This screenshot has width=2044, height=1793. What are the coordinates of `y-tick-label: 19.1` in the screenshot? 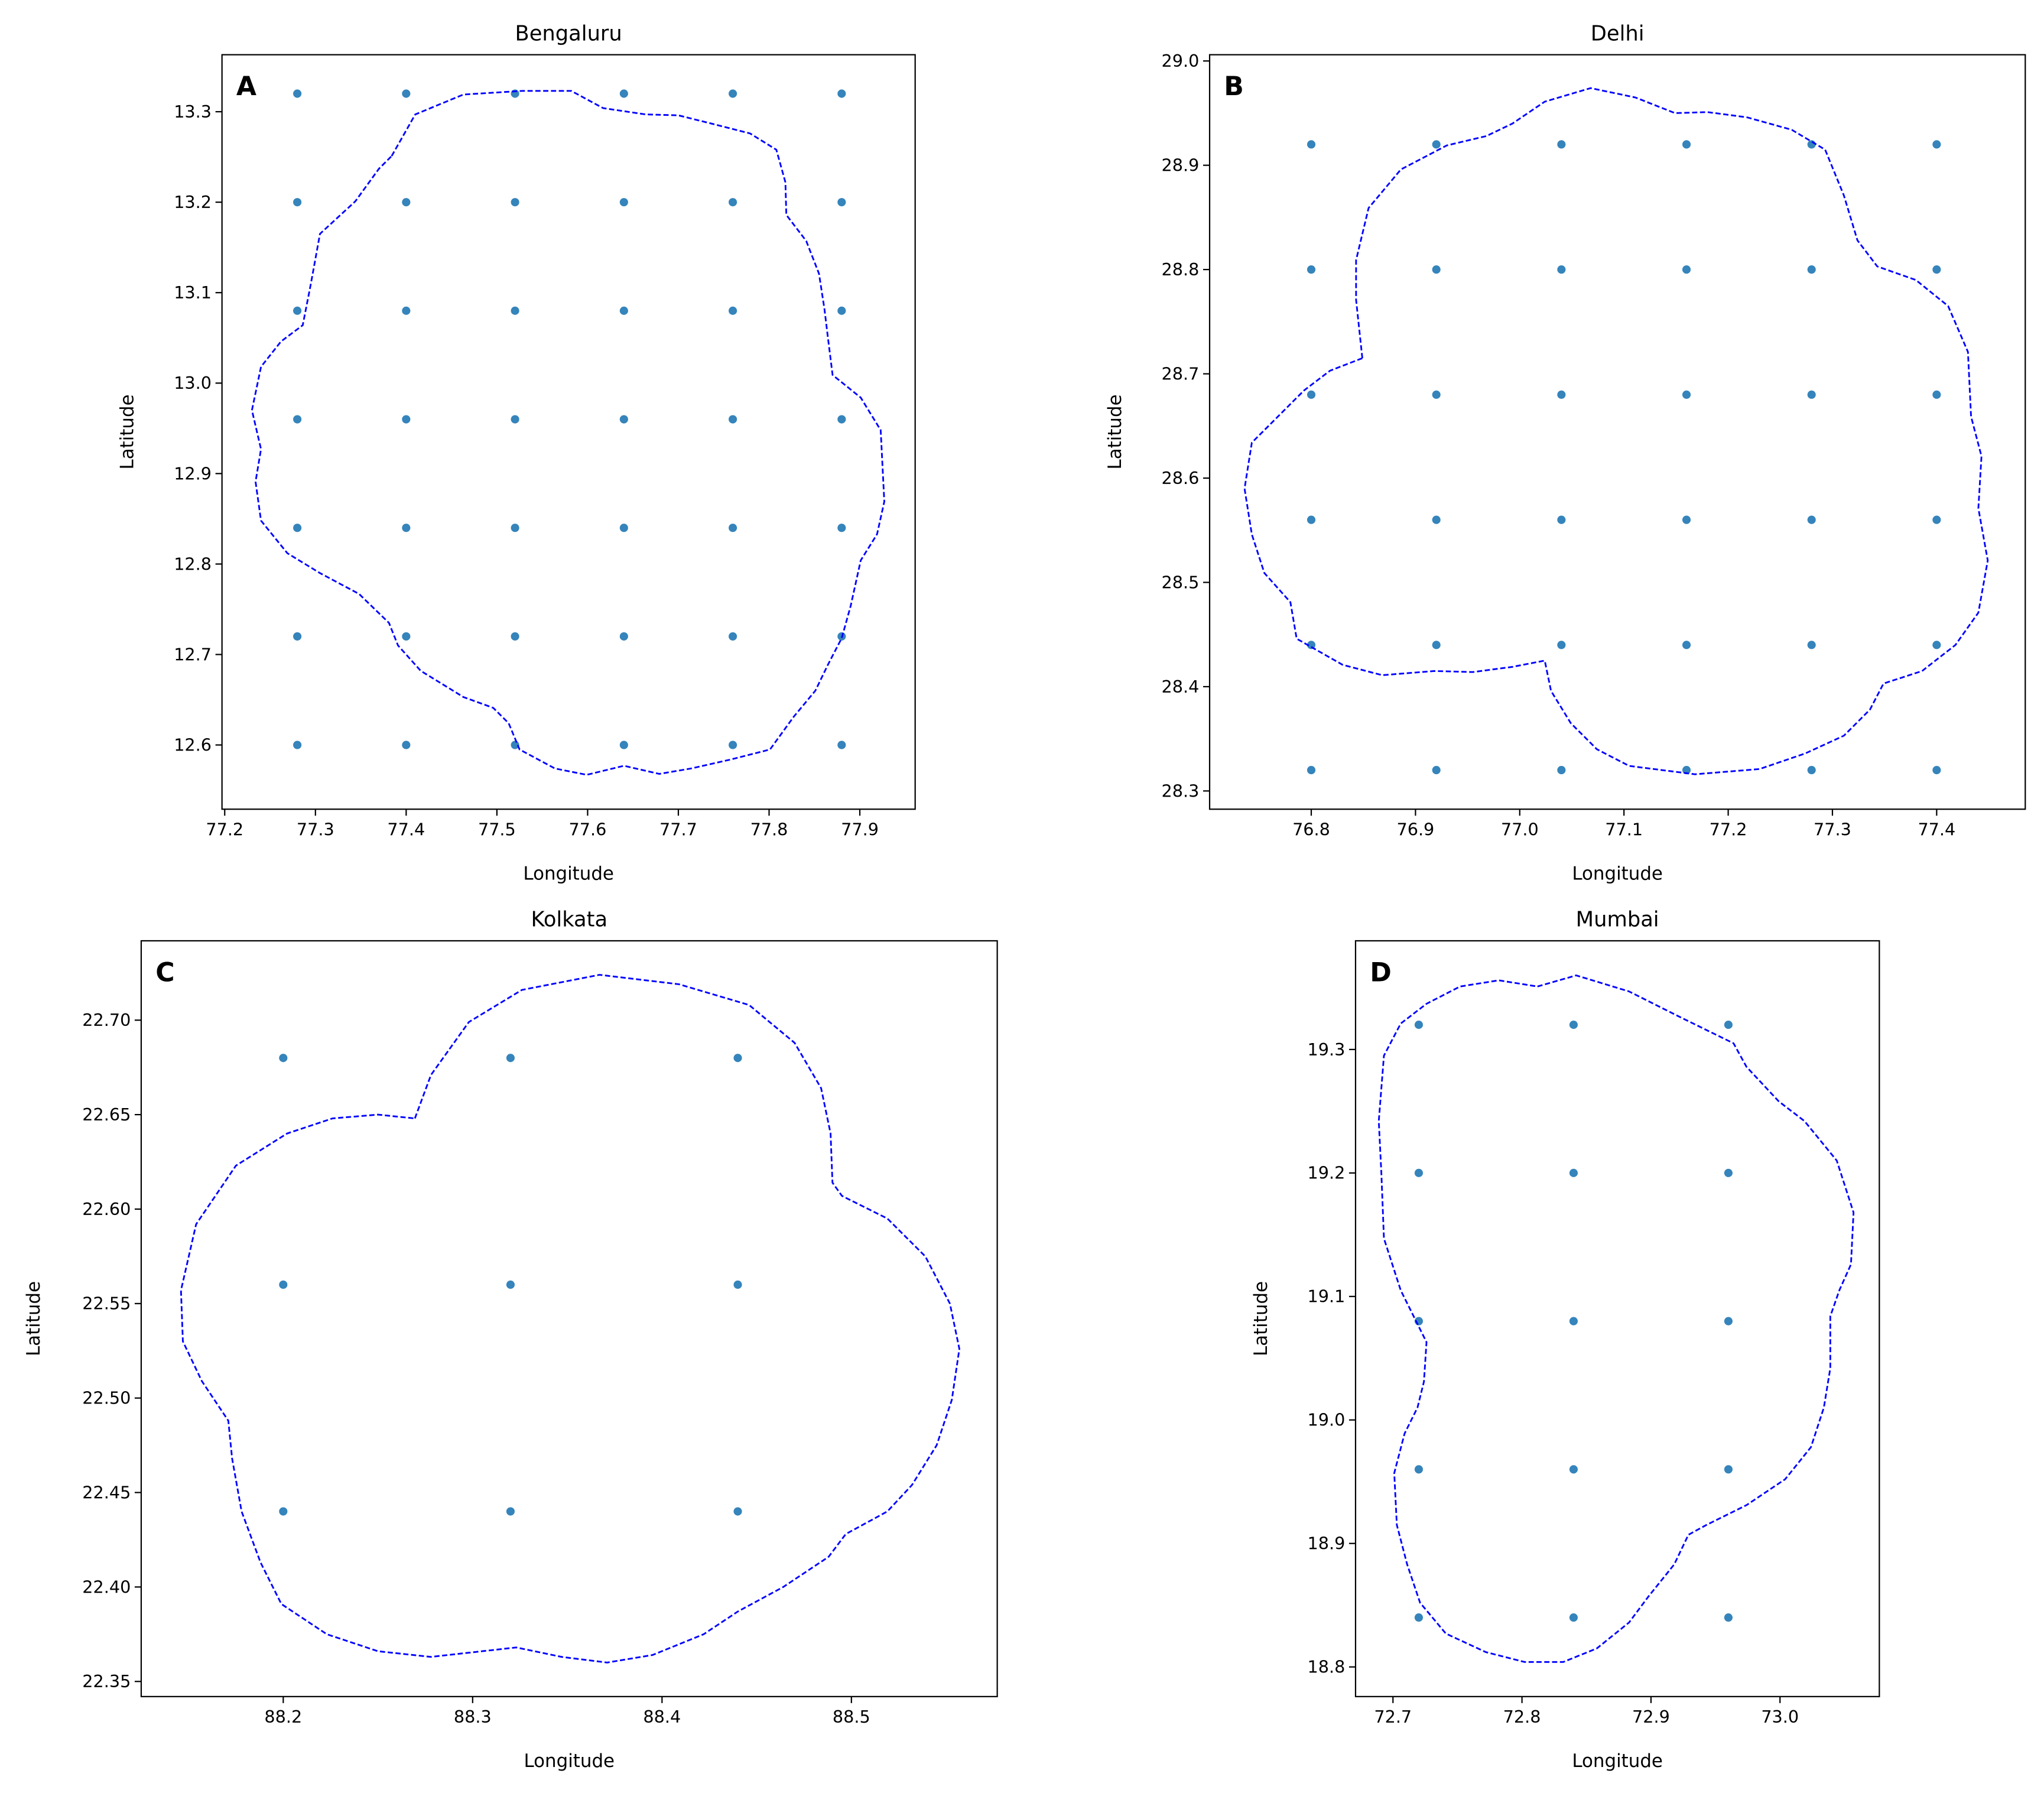 It's located at (1327, 1297).